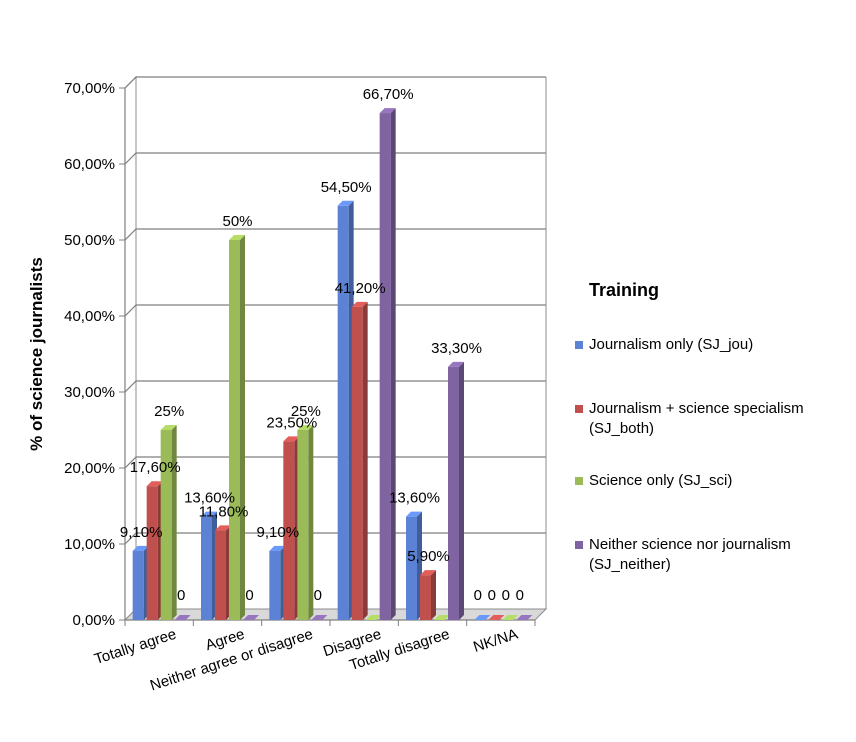 This screenshot has width=856, height=742. What do you see at coordinates (36, 354) in the screenshot?
I see `y-axis-title: % of science journalists` at bounding box center [36, 354].